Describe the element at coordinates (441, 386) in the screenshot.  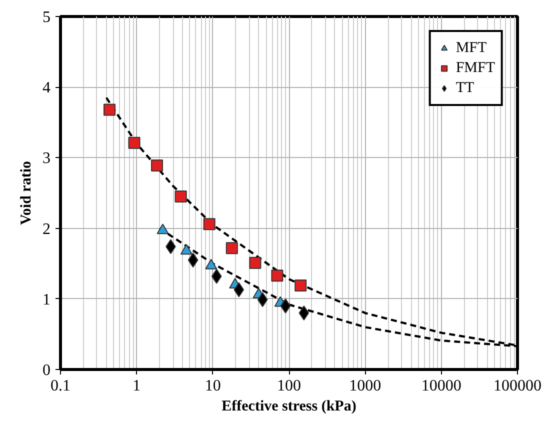
I see `x-tick-label: 10000` at that location.